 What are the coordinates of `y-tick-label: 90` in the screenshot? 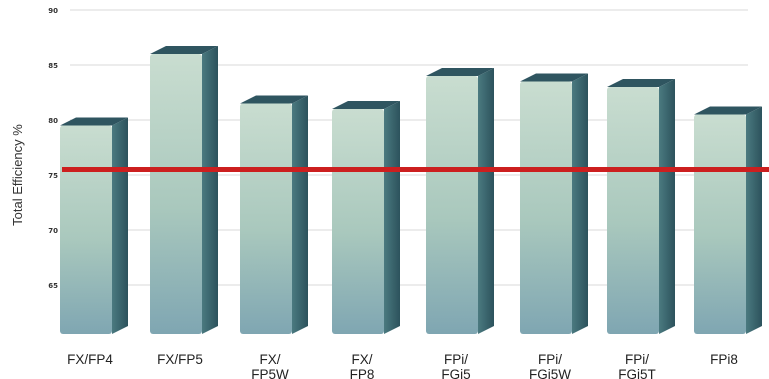 It's located at (53, 11).